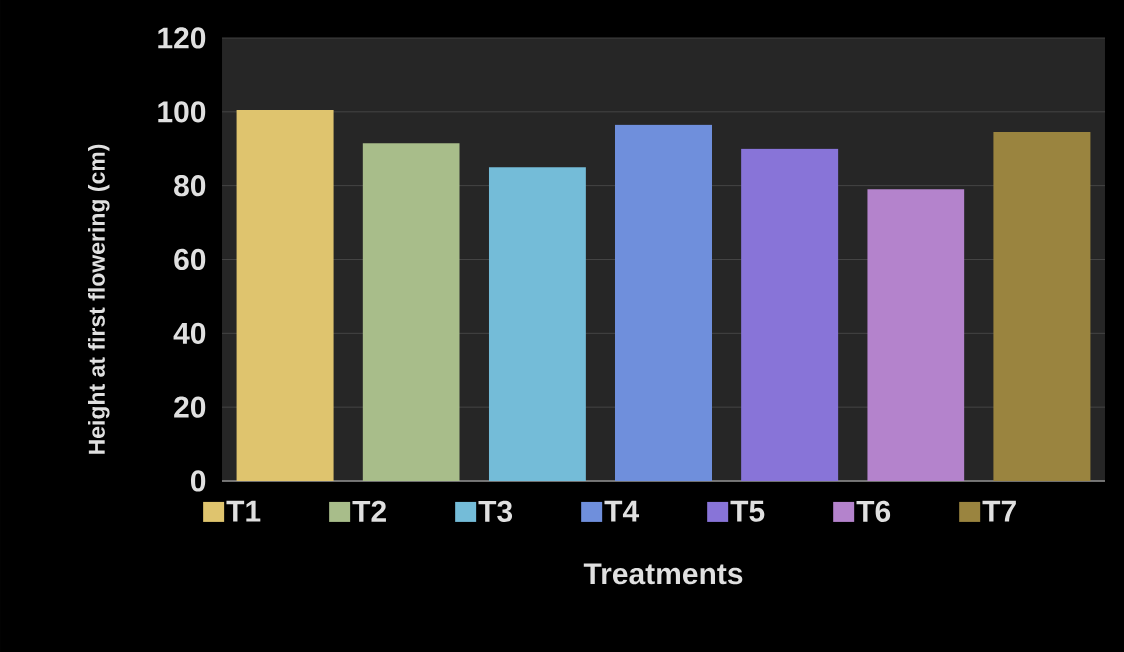  Describe the element at coordinates (369, 511) in the screenshot. I see `legend-label: T2` at that location.